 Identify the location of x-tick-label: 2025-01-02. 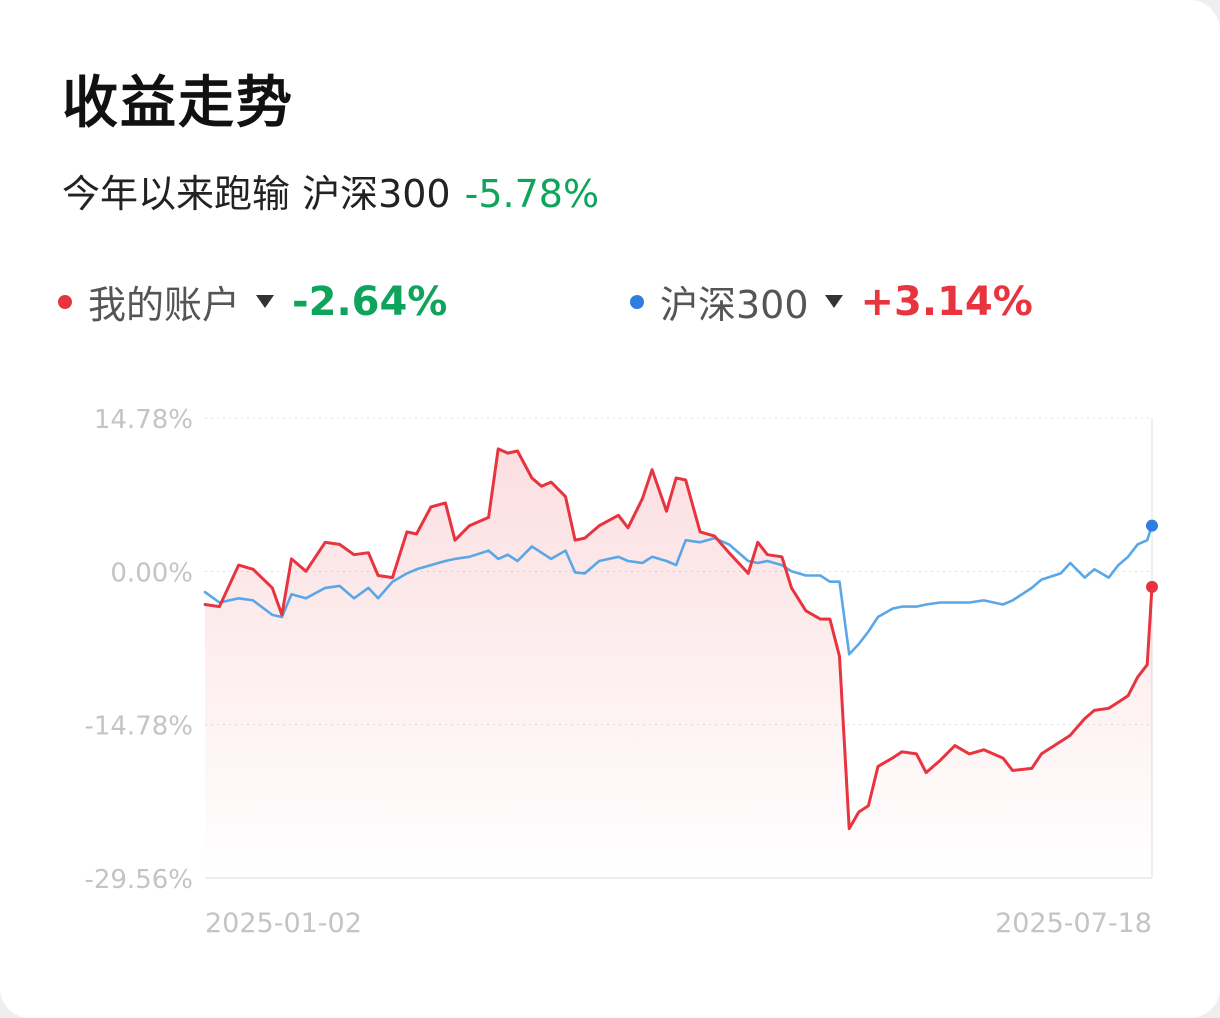
(283, 923).